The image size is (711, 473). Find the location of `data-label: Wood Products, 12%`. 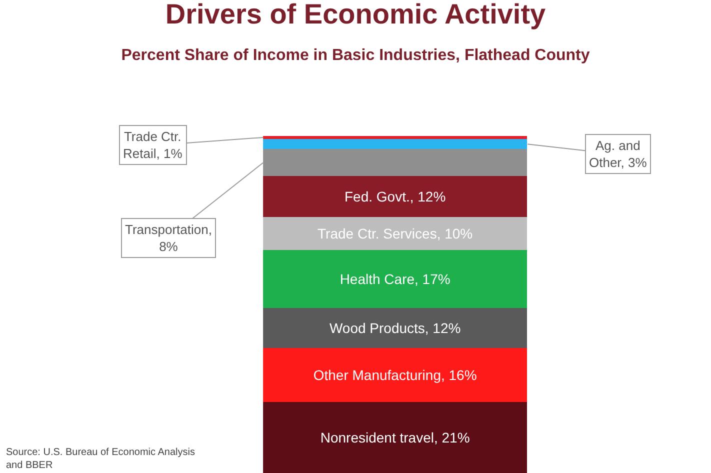

data-label: Wood Products, 12% is located at coordinates (395, 328).